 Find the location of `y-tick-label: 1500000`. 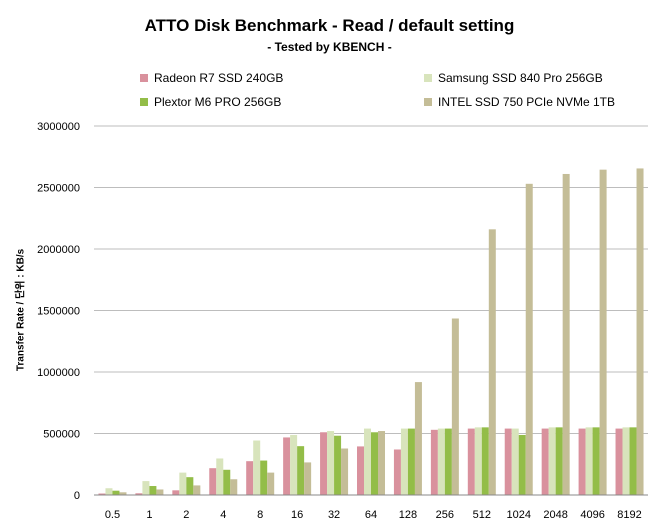

y-tick-label: 1500000 is located at coordinates (58, 312).